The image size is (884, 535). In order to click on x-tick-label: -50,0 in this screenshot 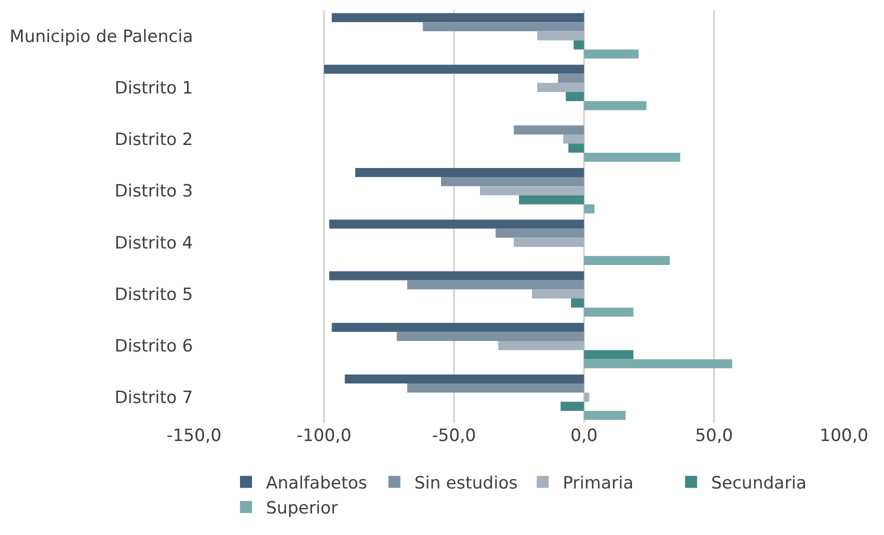, I will do `click(454, 436)`.